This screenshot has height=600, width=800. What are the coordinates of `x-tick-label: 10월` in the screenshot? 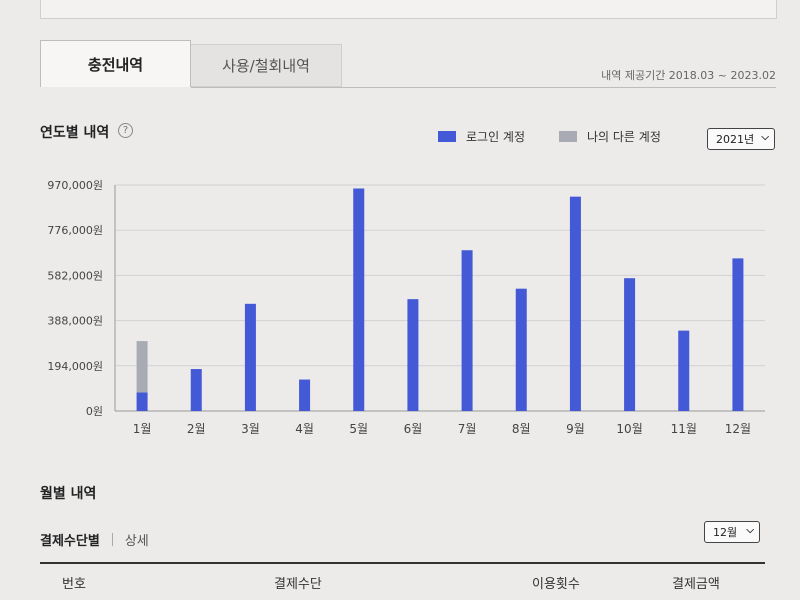 It's located at (629, 429).